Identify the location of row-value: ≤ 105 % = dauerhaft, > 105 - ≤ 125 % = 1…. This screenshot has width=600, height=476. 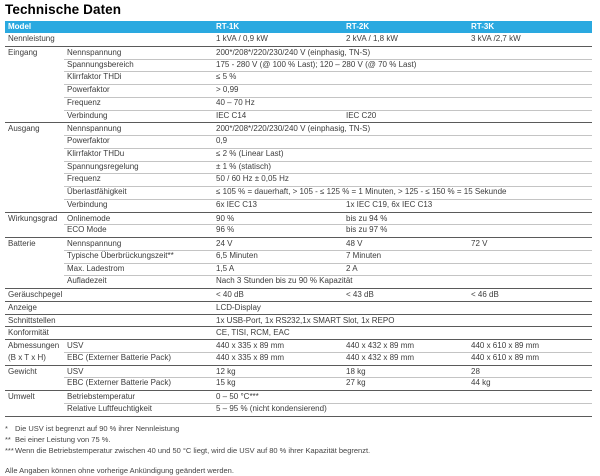
(361, 191).